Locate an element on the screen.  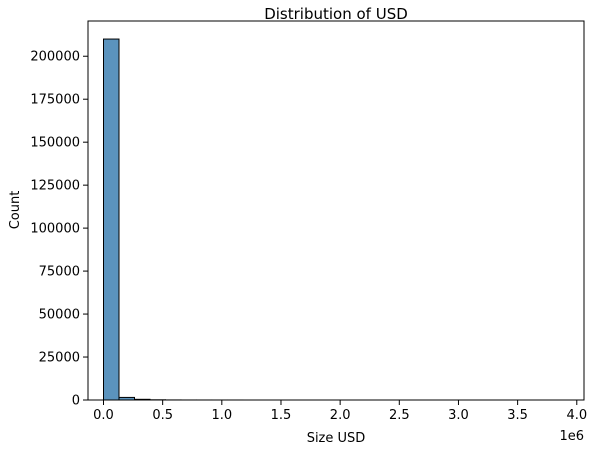
x-tick-label-8: 4.0 is located at coordinates (576, 415).